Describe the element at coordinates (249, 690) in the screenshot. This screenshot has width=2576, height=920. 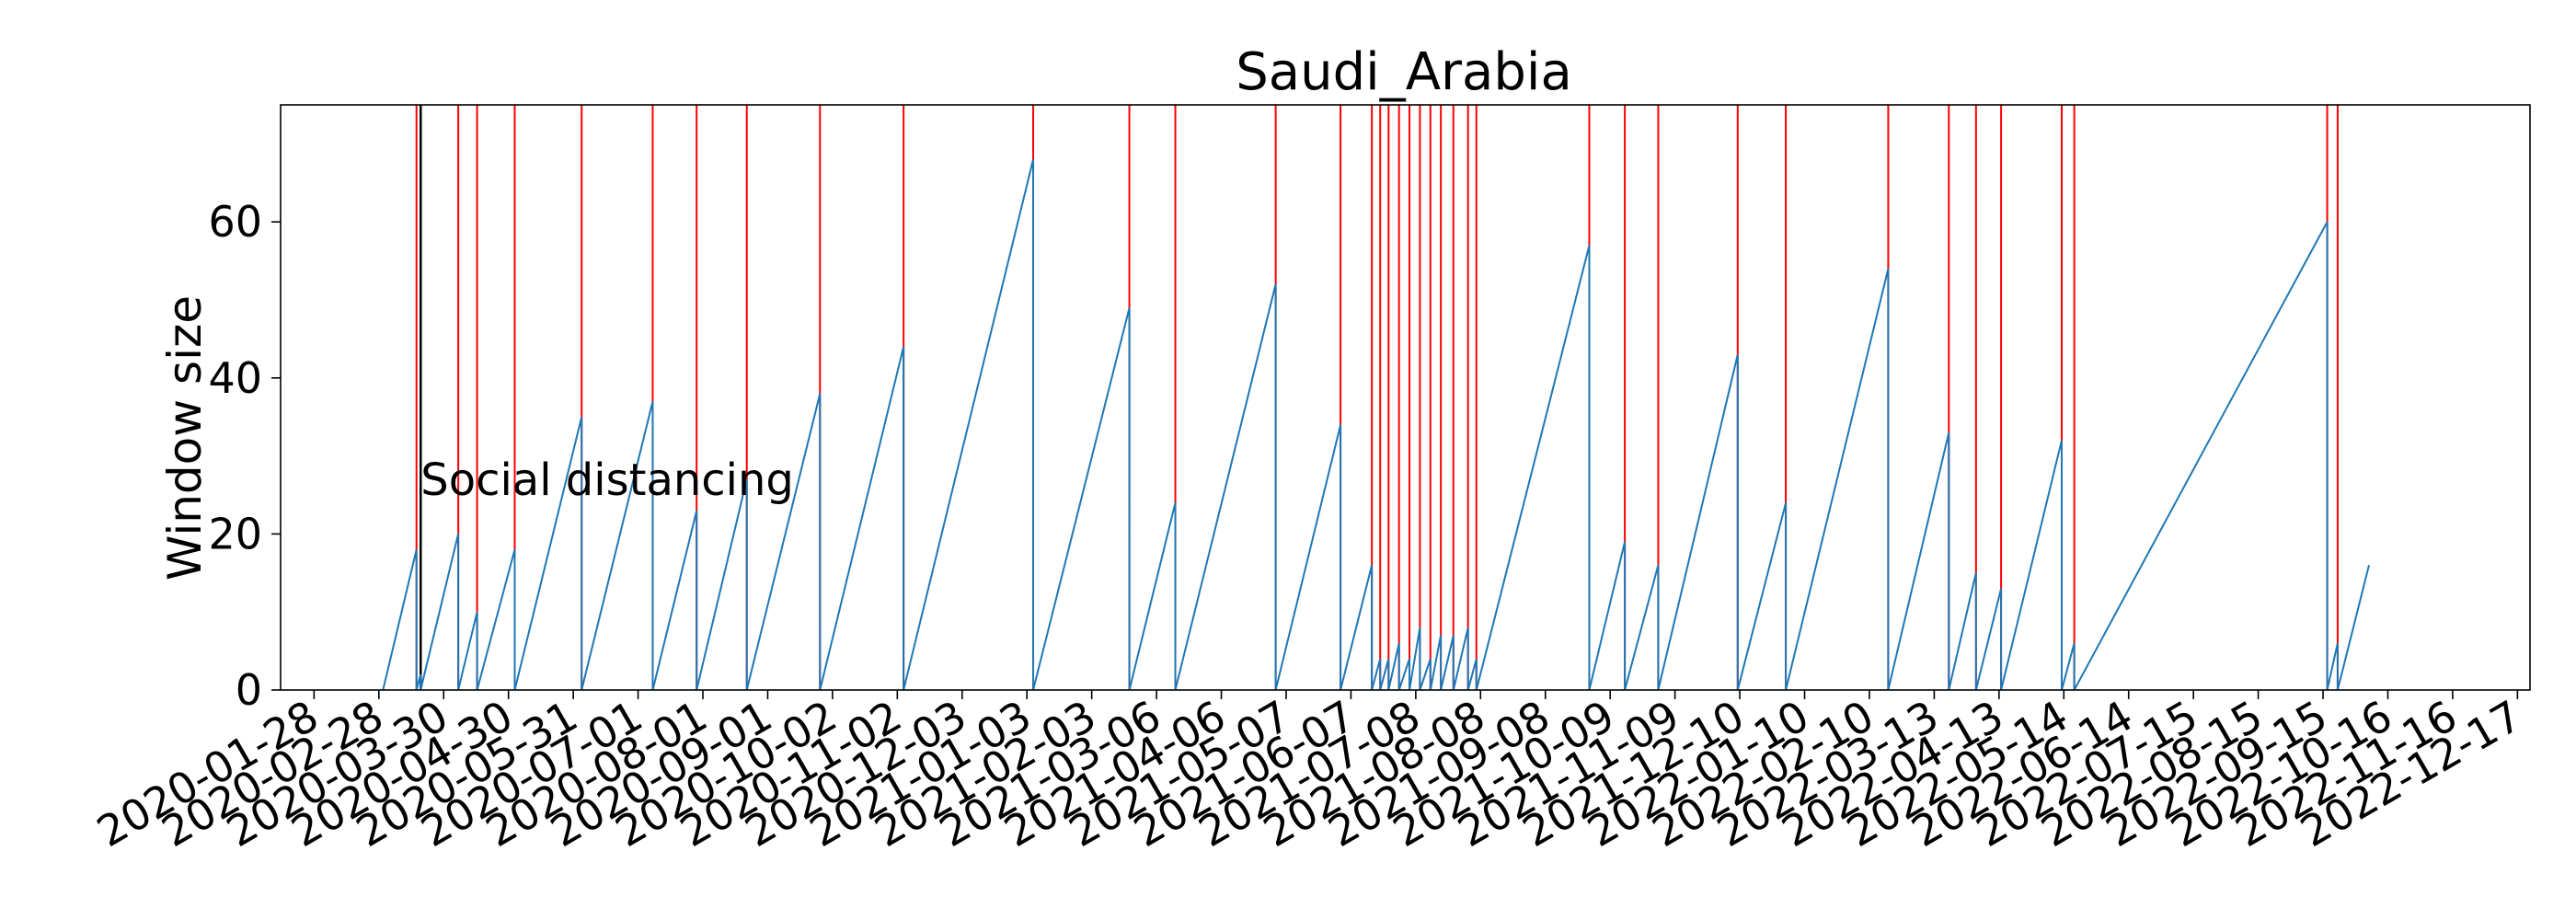
I see `y-tick-label: 0` at that location.